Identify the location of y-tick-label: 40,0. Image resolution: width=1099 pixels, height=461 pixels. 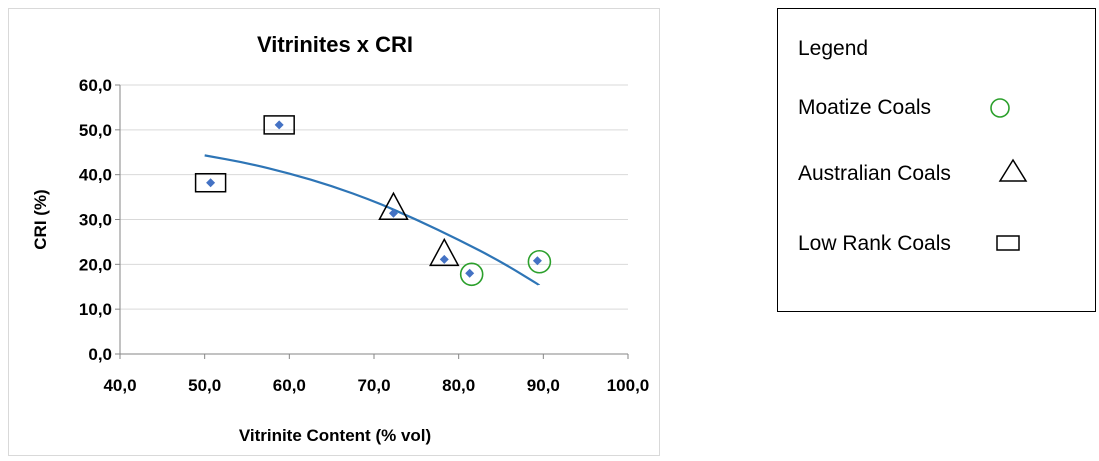
(95, 175).